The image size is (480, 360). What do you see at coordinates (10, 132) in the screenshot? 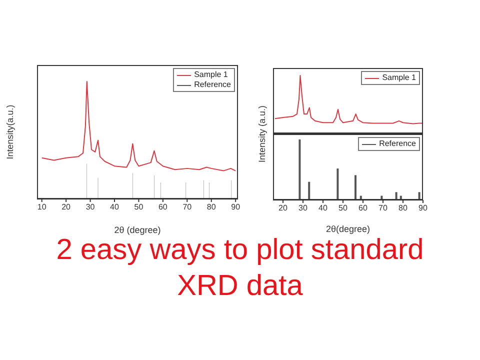
I see `y-axis-title: Intensity(a.u.)` at bounding box center [10, 132].